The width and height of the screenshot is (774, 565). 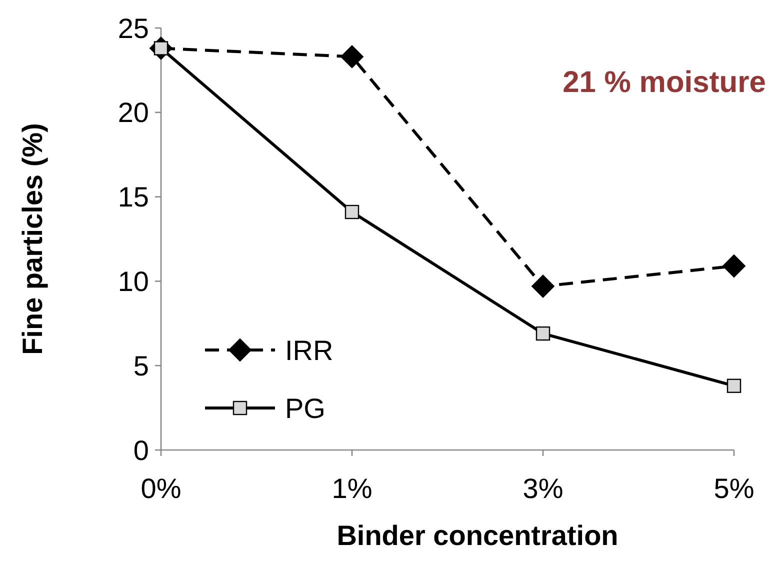 What do you see at coordinates (141, 450) in the screenshot?
I see `y-tick-label: 0` at bounding box center [141, 450].